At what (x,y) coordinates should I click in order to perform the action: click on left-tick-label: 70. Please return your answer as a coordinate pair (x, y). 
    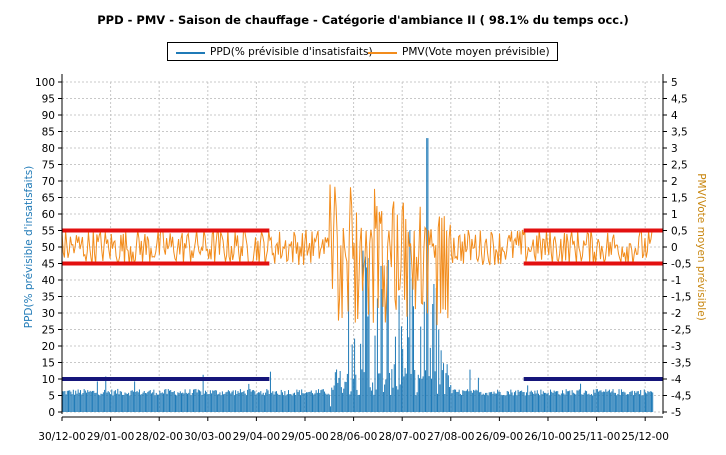
    Looking at the image, I should click on (48, 182).